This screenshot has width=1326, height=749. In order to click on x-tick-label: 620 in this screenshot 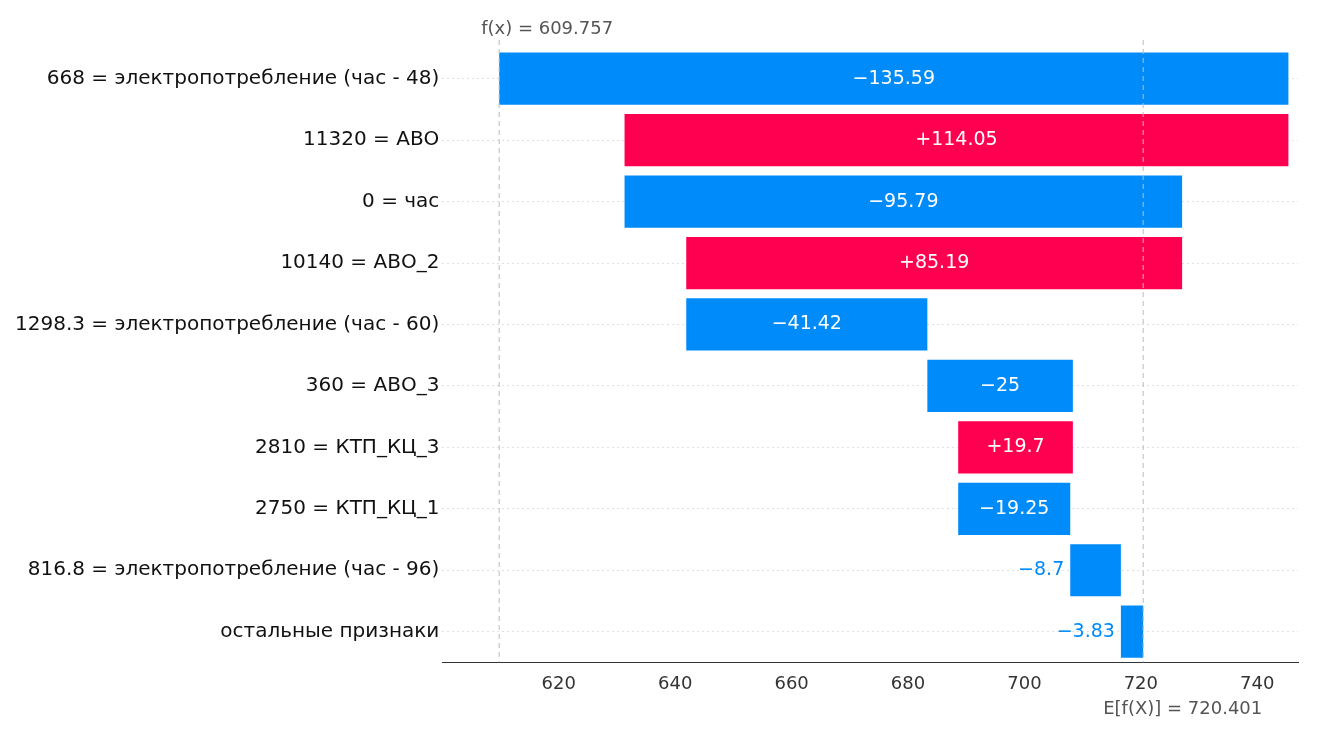, I will do `click(558, 682)`.